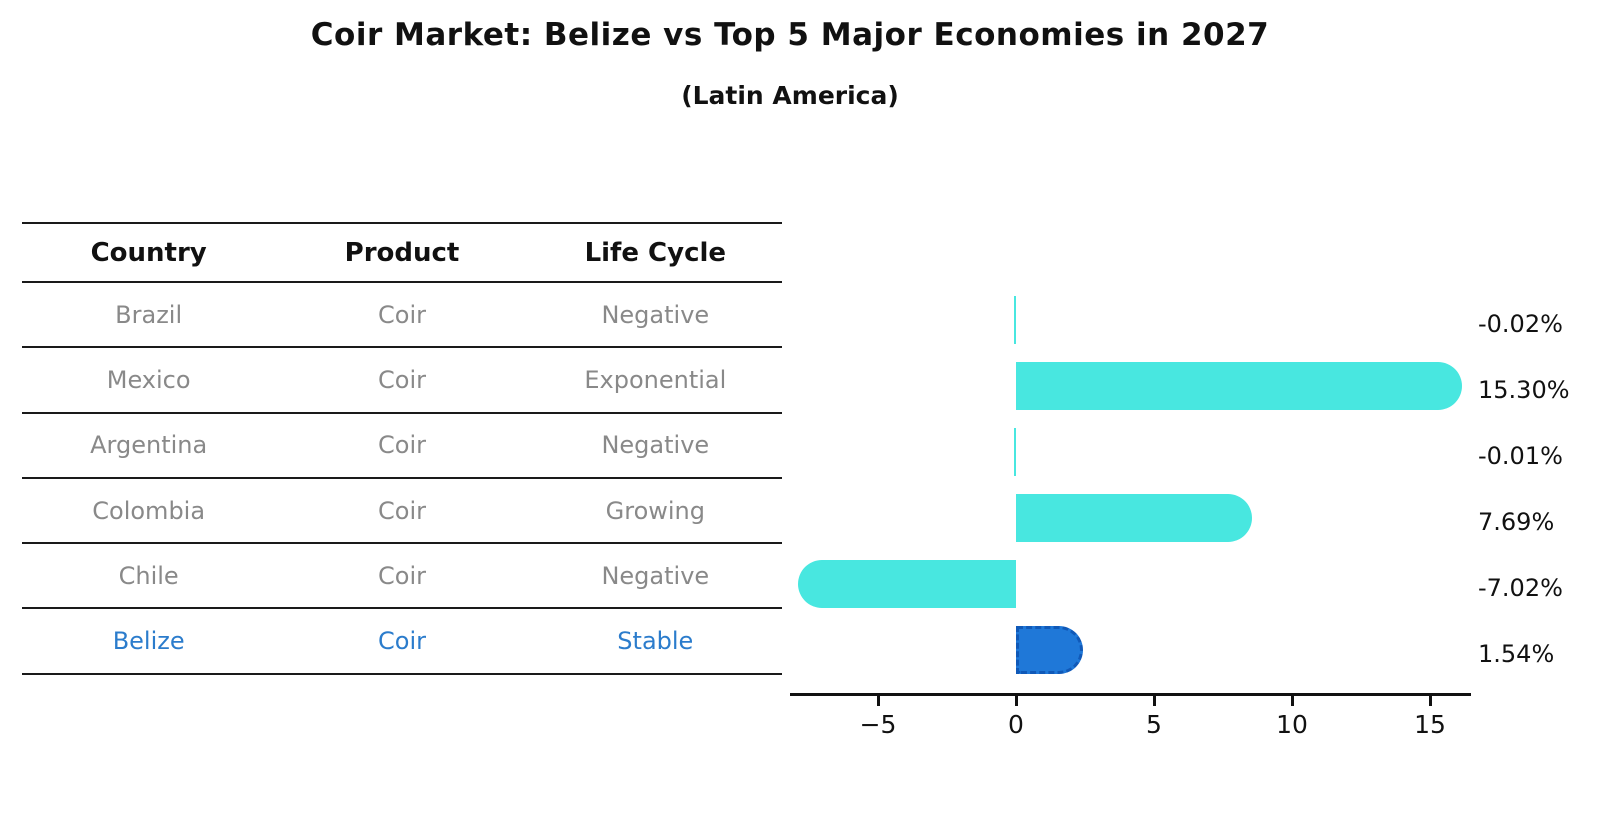 This screenshot has height=823, width=1604. I want to click on bar-mexico, so click(1239, 386).